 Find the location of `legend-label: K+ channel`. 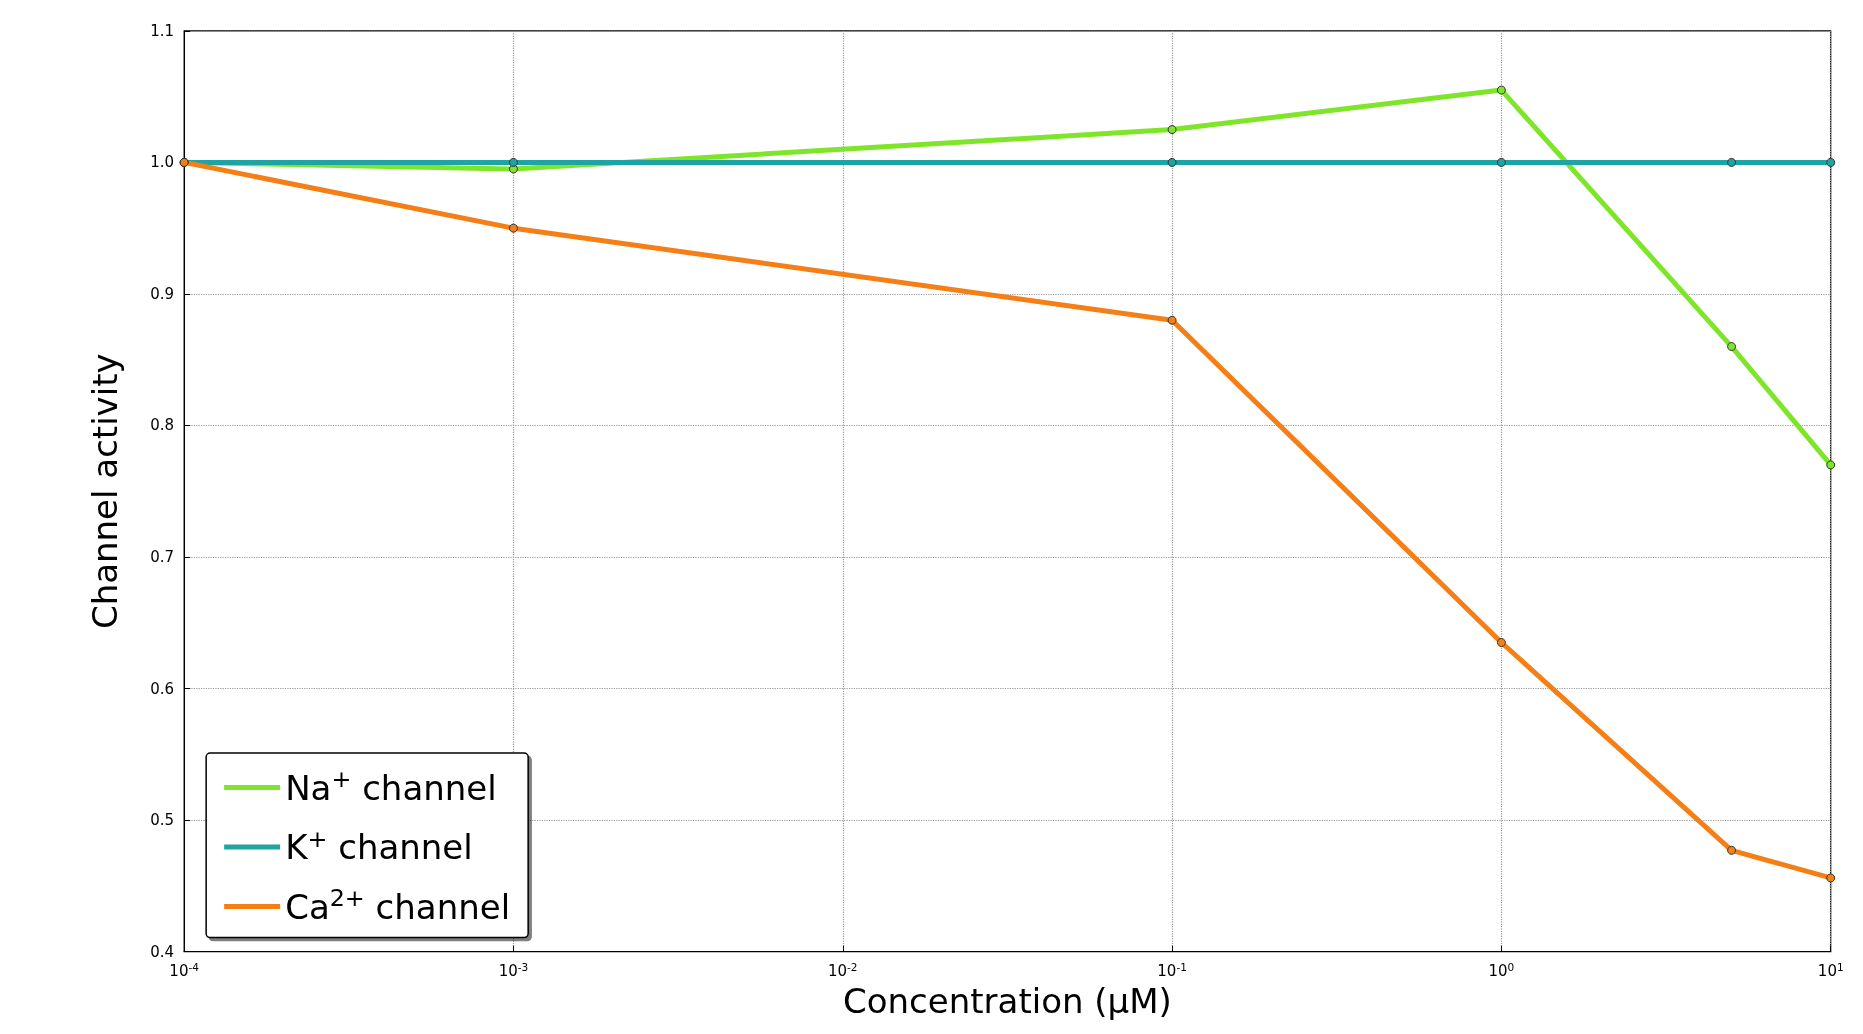

legend-label: K+ channel is located at coordinates (379, 846).